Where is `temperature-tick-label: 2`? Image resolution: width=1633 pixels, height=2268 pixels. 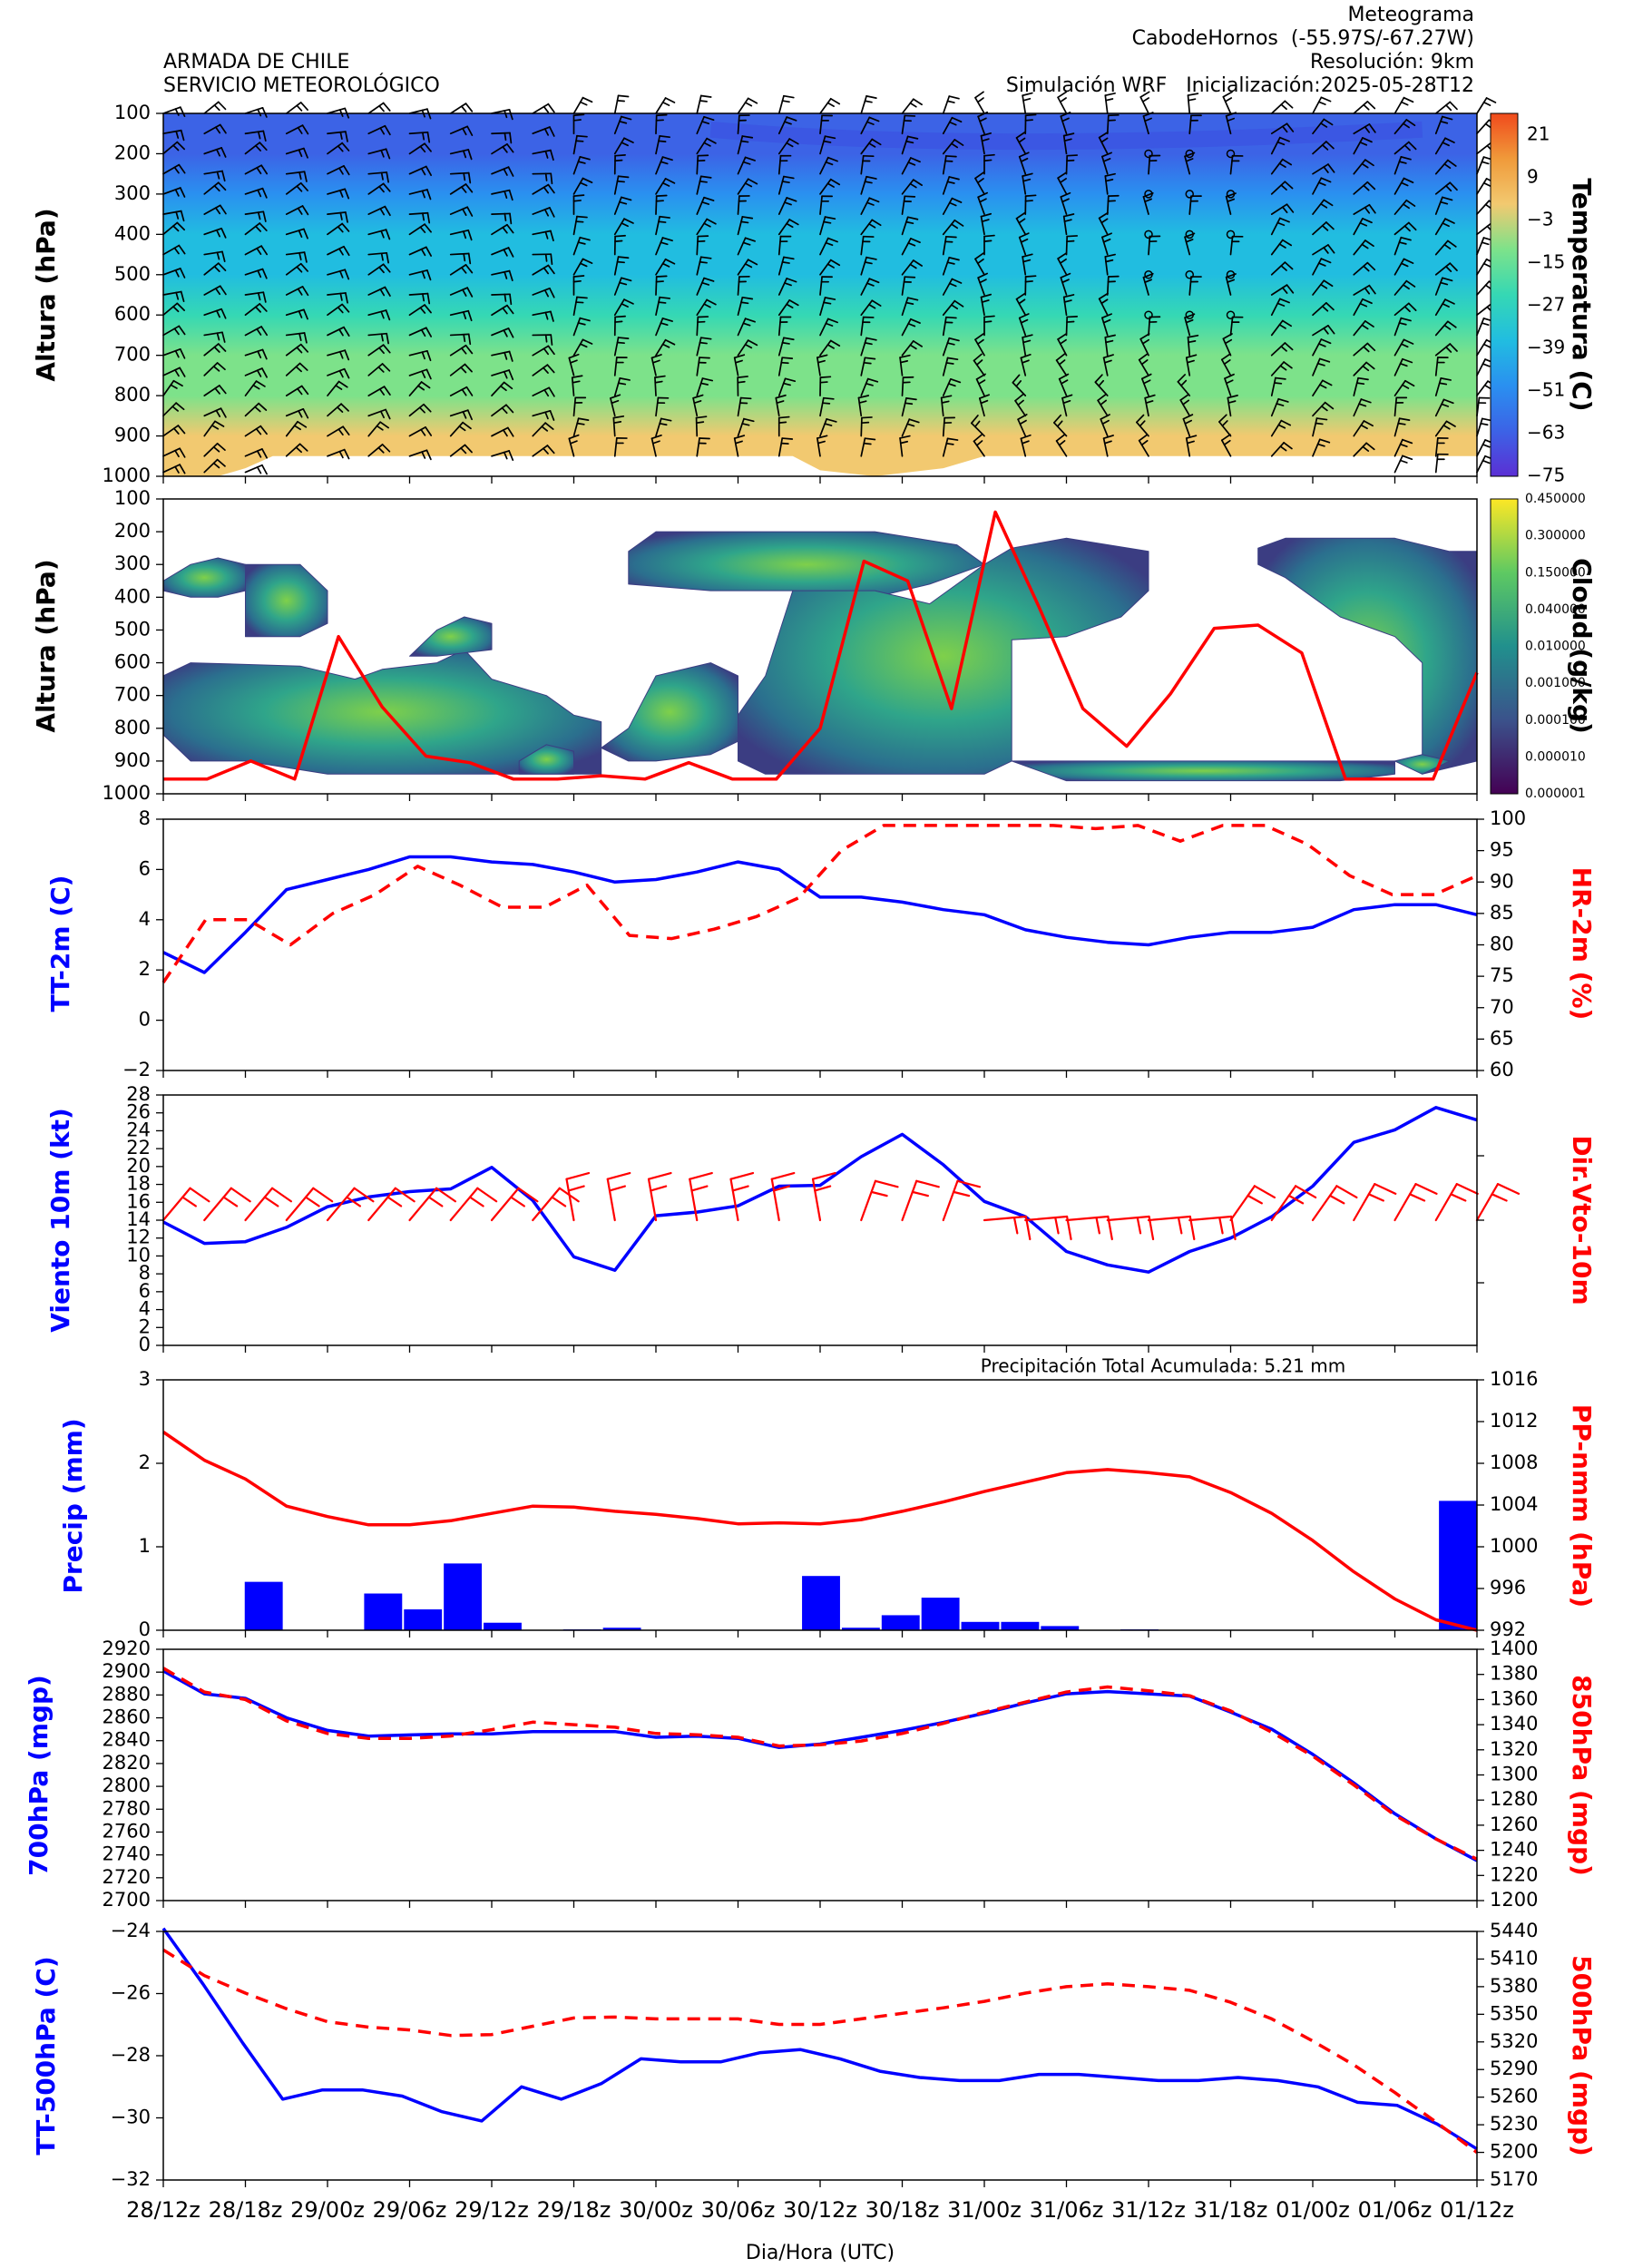 temperature-tick-label: 2 is located at coordinates (145, 969).